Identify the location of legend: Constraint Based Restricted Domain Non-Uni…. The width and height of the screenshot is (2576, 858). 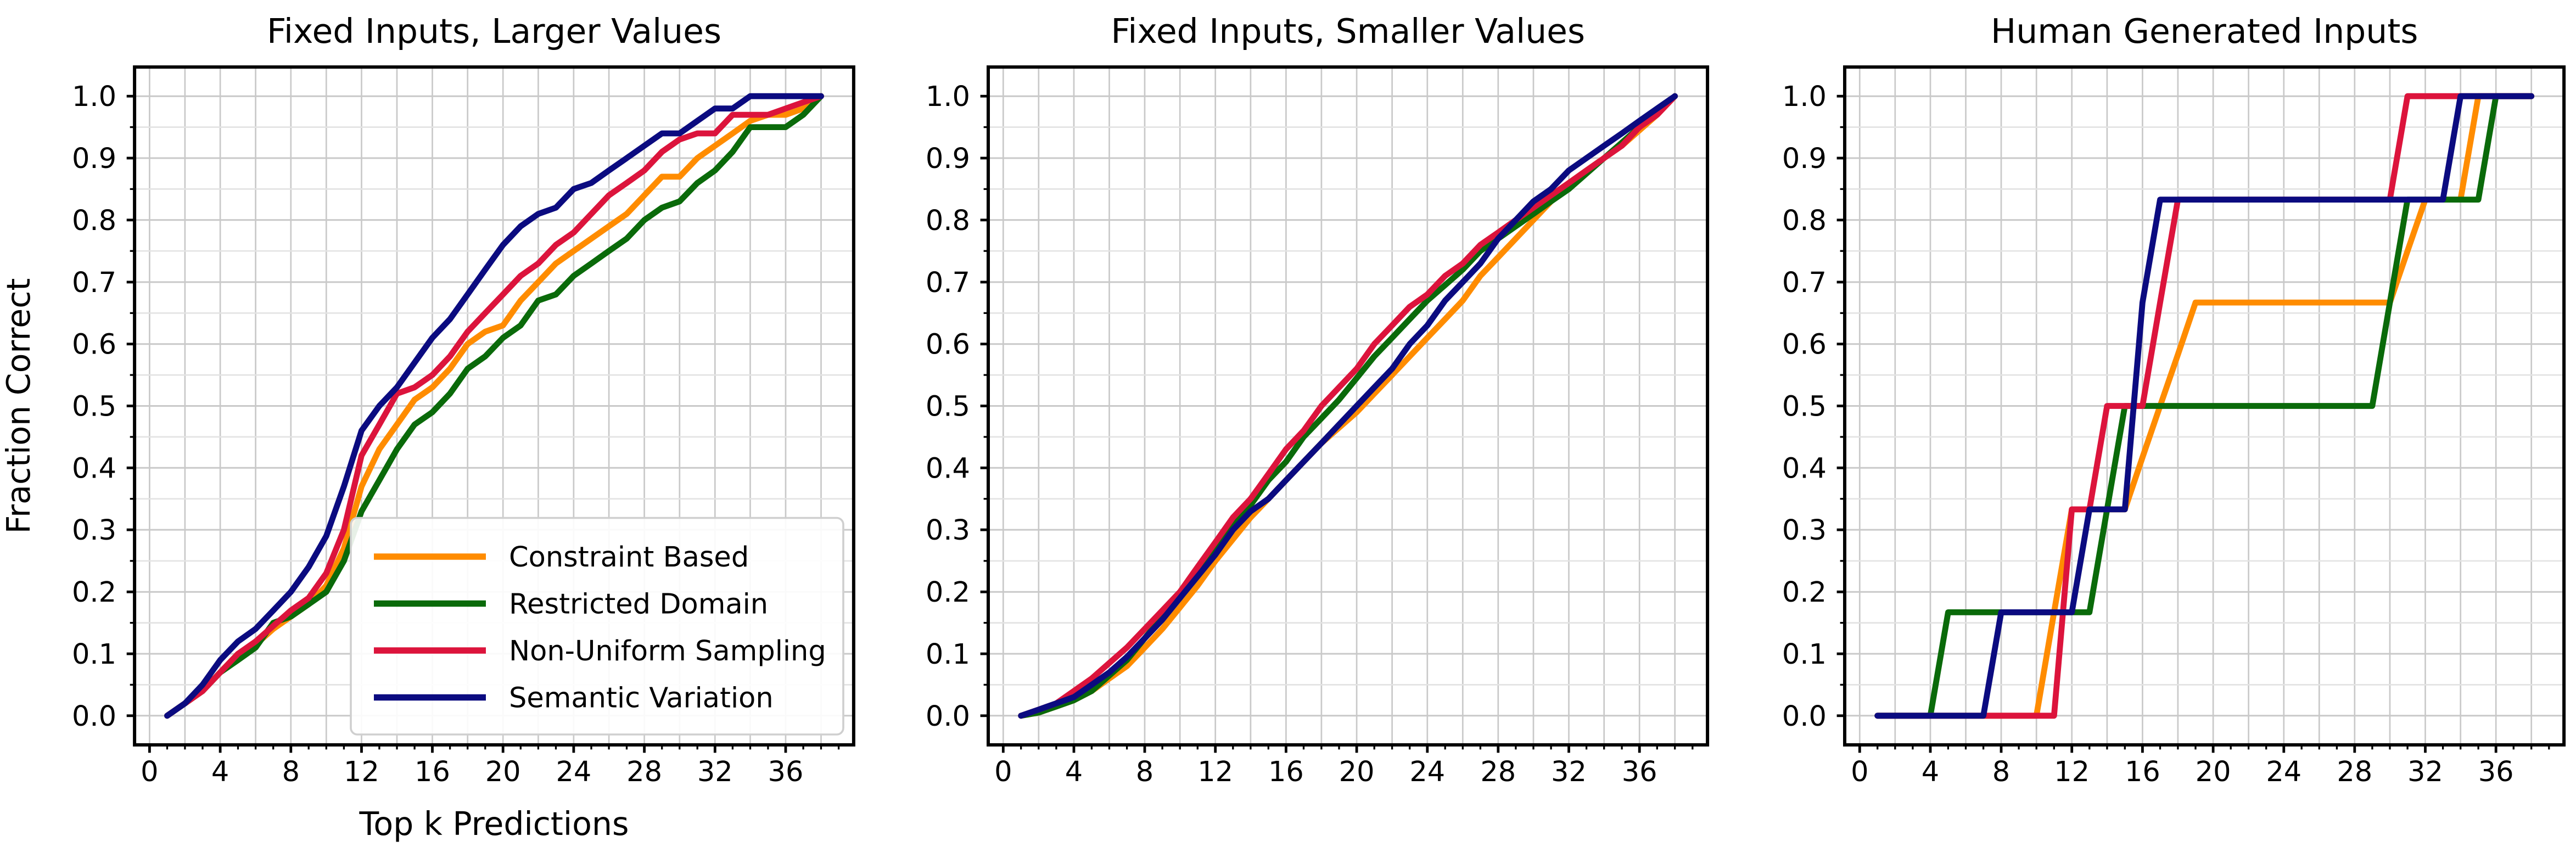
(597, 627).